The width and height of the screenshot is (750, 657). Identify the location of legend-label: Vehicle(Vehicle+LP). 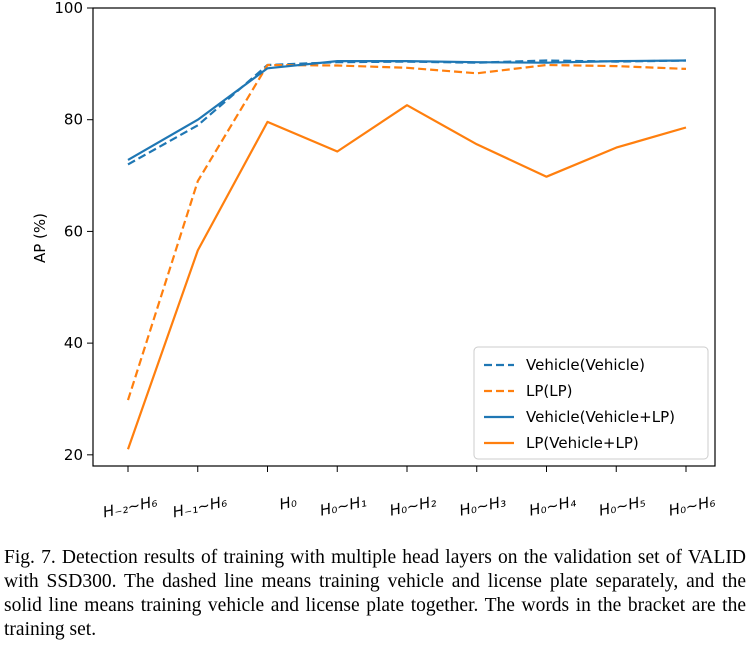
(600, 417).